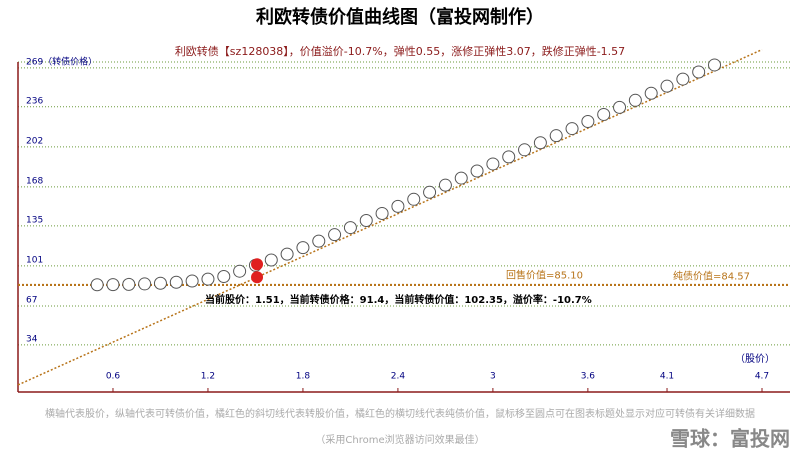 The width and height of the screenshot is (800, 459). What do you see at coordinates (34, 181) in the screenshot?
I see `y-tick-label: 168` at bounding box center [34, 181].